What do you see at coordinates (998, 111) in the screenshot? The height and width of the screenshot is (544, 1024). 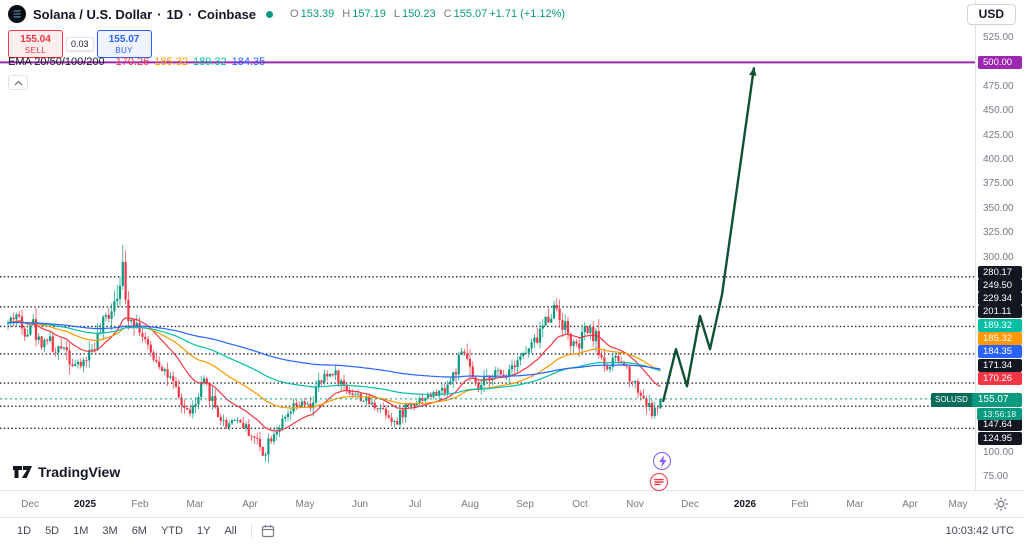 I see `price-tick: 450.00` at bounding box center [998, 111].